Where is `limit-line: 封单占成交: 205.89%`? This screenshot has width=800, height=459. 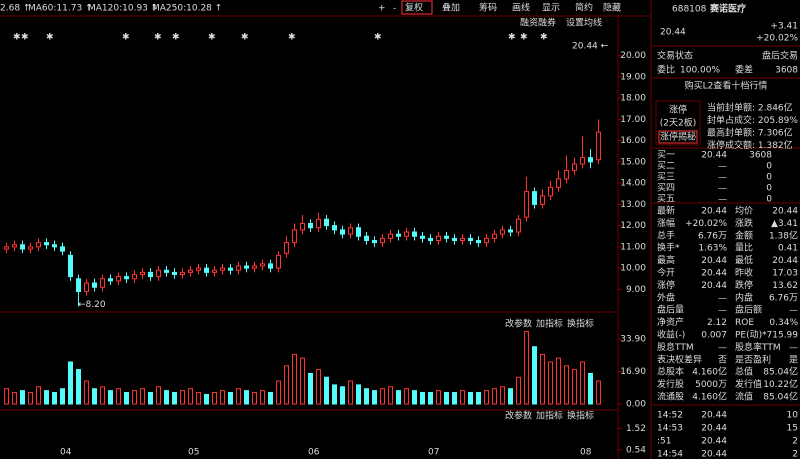 limit-line: 封单占成交: 205.89% is located at coordinates (752, 120).